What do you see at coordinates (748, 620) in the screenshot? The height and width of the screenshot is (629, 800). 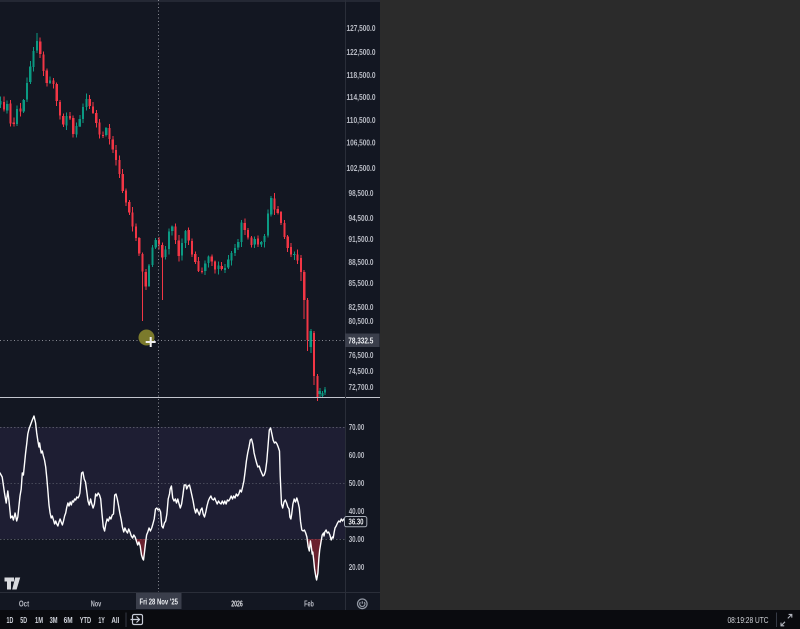 I see `svg-text: 08:19:28 UTC` at bounding box center [748, 620].